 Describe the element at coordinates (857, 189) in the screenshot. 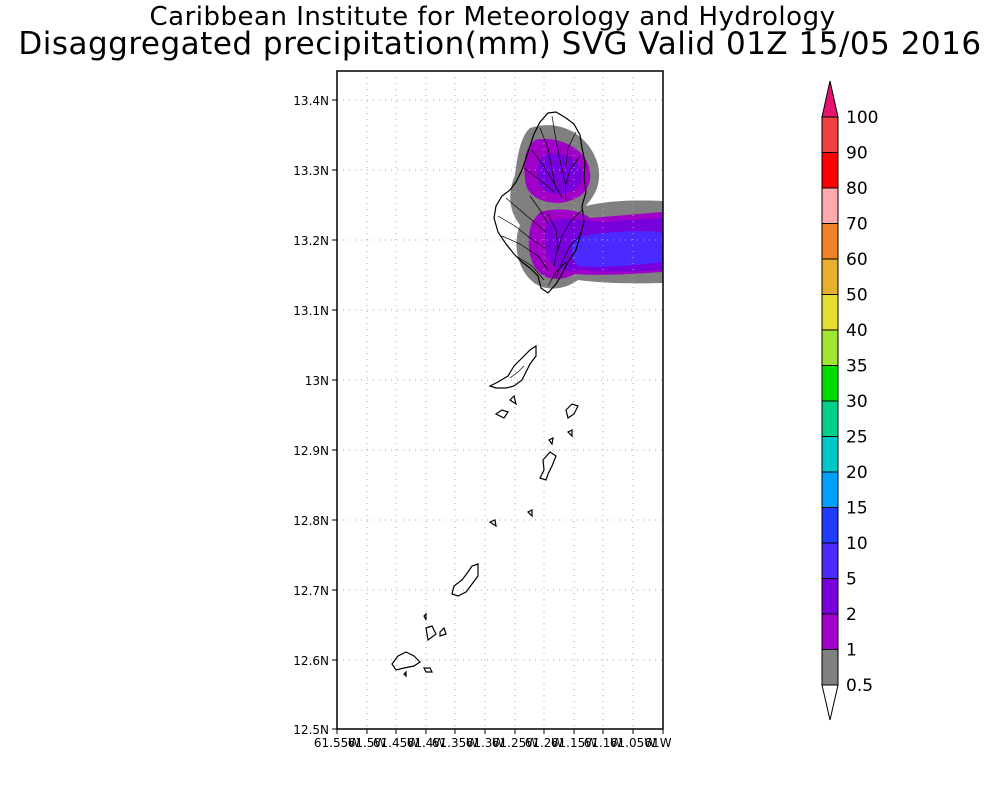

I see `legend-threshold-label: 80` at that location.